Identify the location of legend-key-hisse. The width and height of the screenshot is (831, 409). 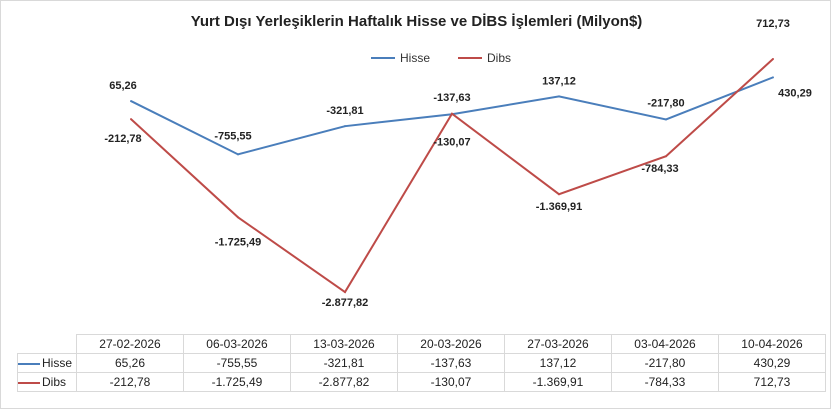
(29, 363).